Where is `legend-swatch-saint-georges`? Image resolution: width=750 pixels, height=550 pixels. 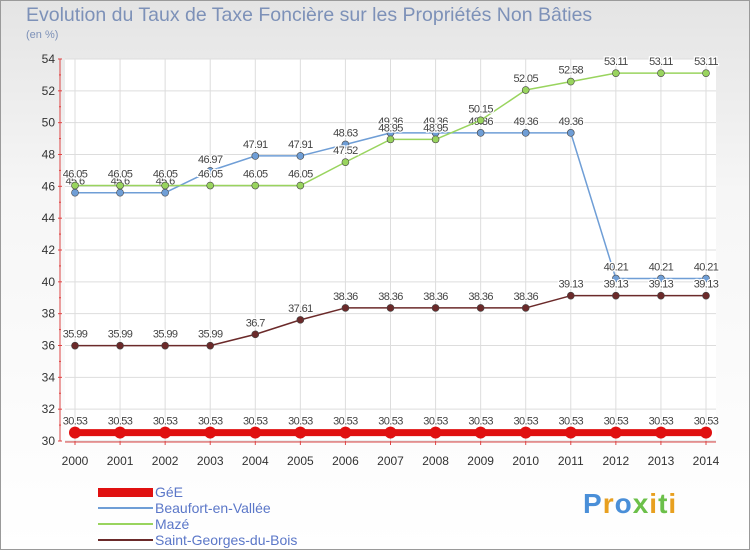 legend-swatch-saint-georges is located at coordinates (125, 540).